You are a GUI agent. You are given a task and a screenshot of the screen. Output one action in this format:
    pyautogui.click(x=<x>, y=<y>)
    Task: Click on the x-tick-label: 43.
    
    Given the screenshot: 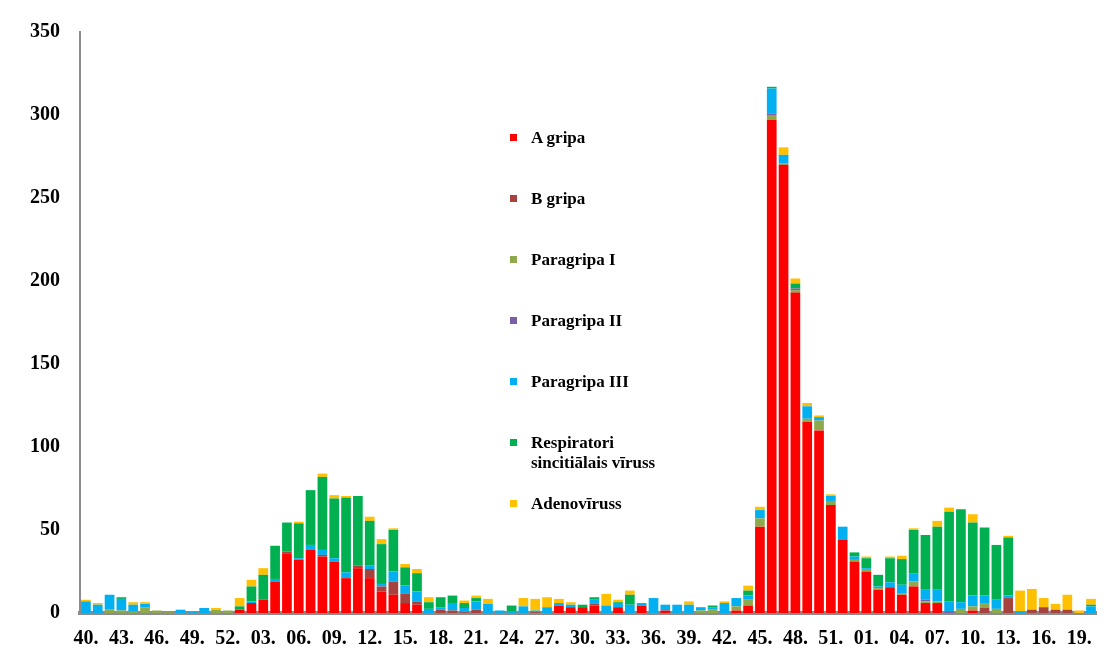 What is the action you would take?
    pyautogui.click(x=121, y=637)
    